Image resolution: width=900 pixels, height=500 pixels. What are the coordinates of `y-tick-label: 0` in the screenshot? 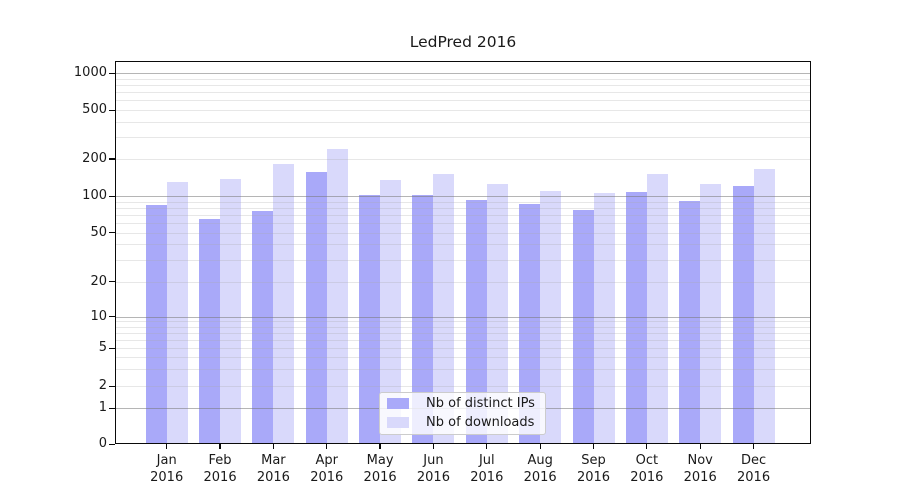 It's located at (102, 443).